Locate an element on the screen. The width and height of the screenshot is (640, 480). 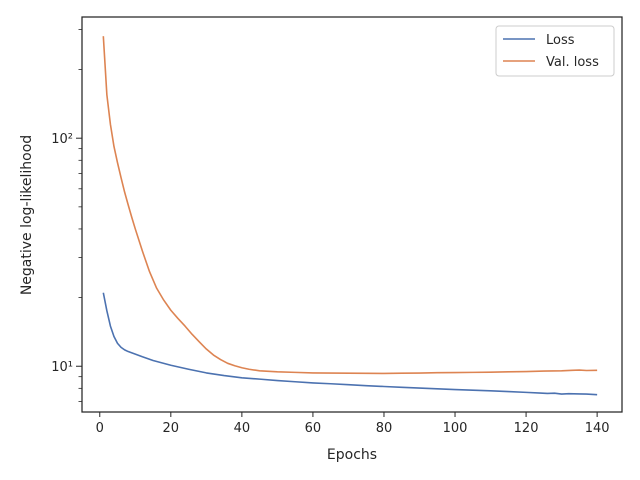
x-tick-label: 80 is located at coordinates (384, 428).